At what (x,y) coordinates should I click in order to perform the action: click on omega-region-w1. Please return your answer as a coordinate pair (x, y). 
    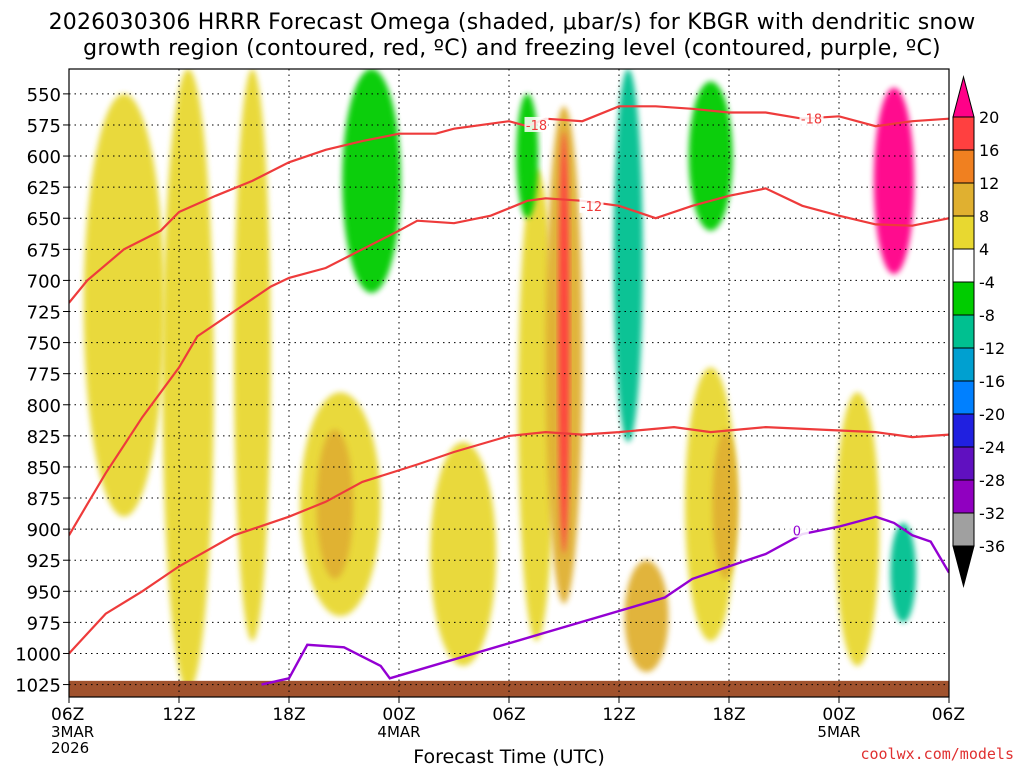
    Looking at the image, I should click on (124, 305).